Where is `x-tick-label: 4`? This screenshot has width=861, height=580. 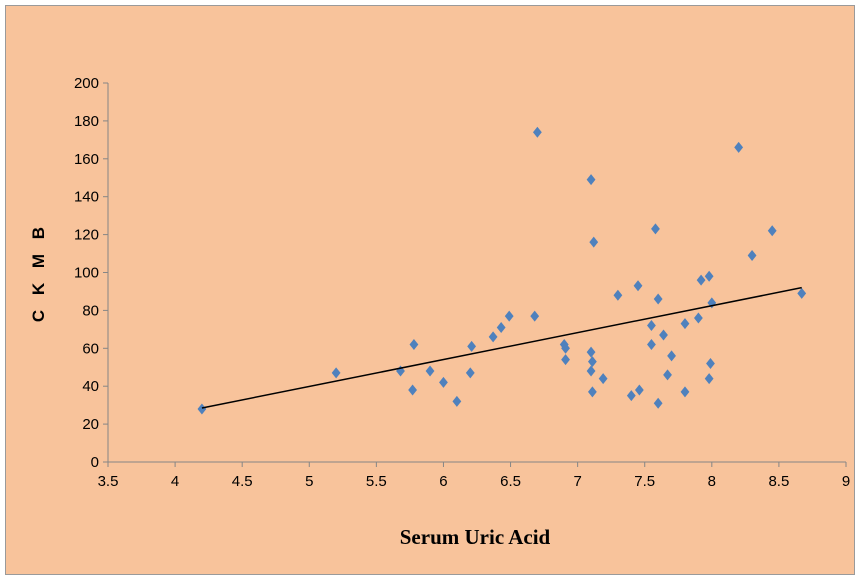
x-tick-label: 4 is located at coordinates (175, 481).